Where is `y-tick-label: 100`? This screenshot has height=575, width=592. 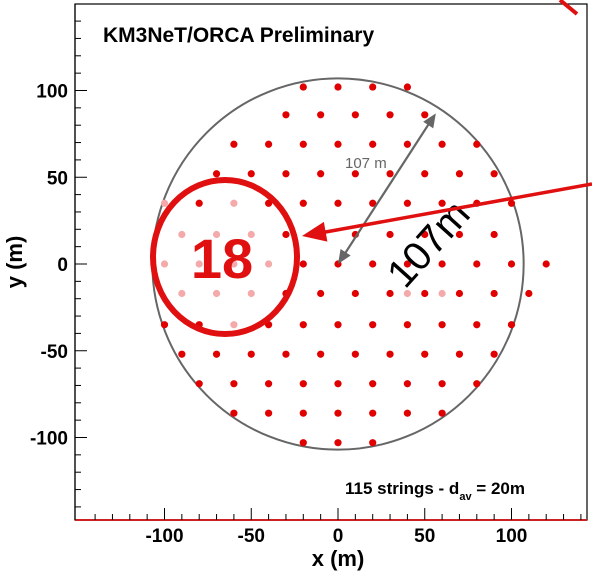
y-tick-label: 100 is located at coordinates (52, 92).